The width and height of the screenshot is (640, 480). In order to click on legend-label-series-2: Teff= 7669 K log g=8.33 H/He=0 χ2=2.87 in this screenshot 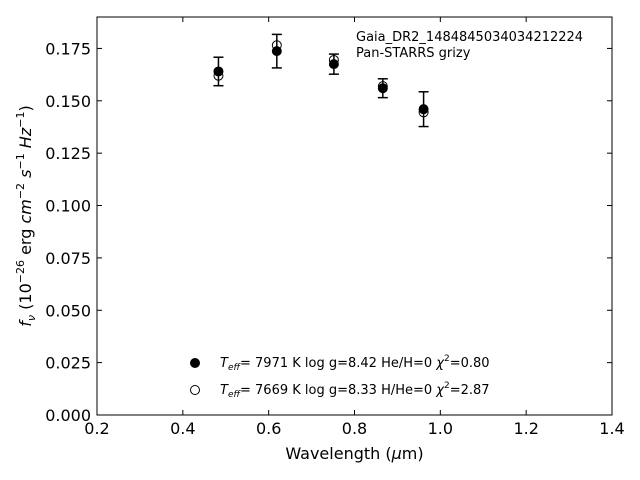, I will do `click(355, 390)`.